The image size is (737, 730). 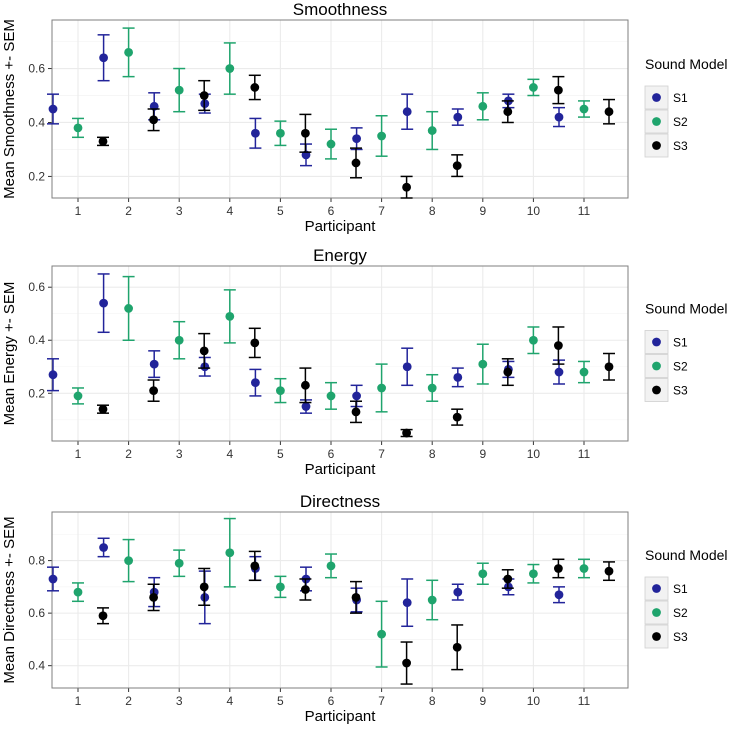 What do you see at coordinates (9, 109) in the screenshot?
I see `y-axis-title: Mean Smoothness +- SEM` at bounding box center [9, 109].